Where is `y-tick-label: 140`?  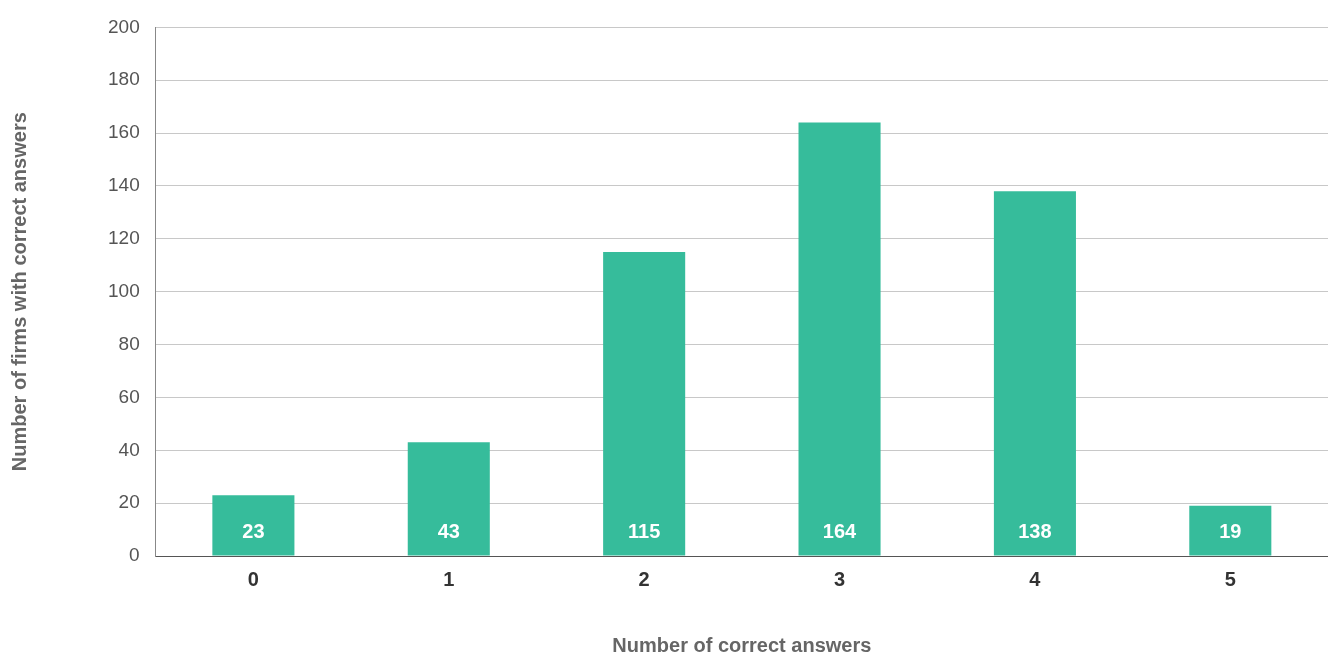
y-tick-label: 140 is located at coordinates (124, 185).